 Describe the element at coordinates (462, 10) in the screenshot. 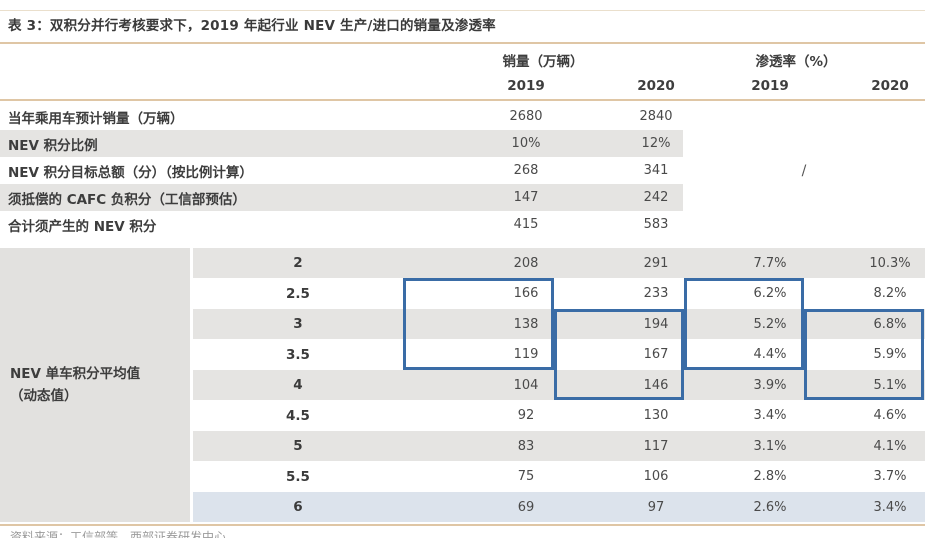

I see `divider-top` at that location.